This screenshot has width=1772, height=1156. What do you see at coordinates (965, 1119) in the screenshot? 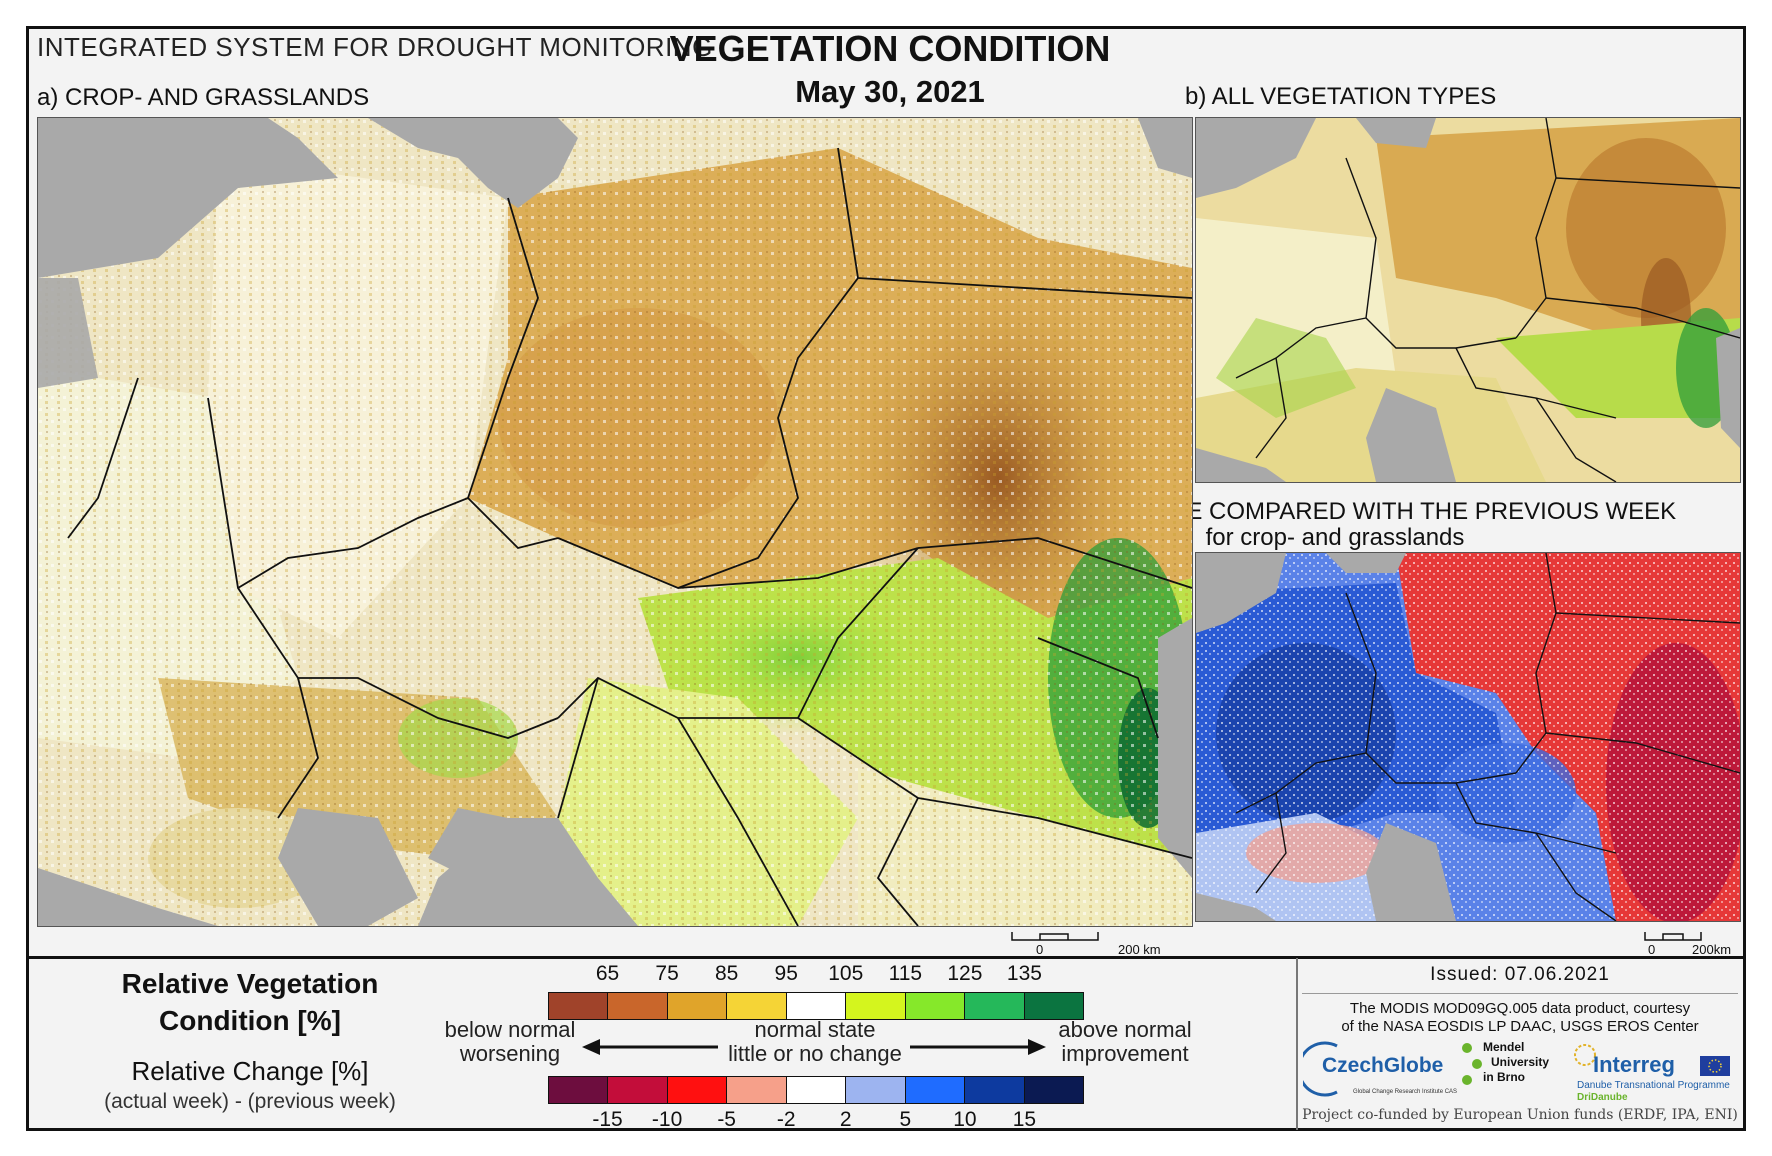
I see `rc-tick-label: 10` at bounding box center [965, 1119].